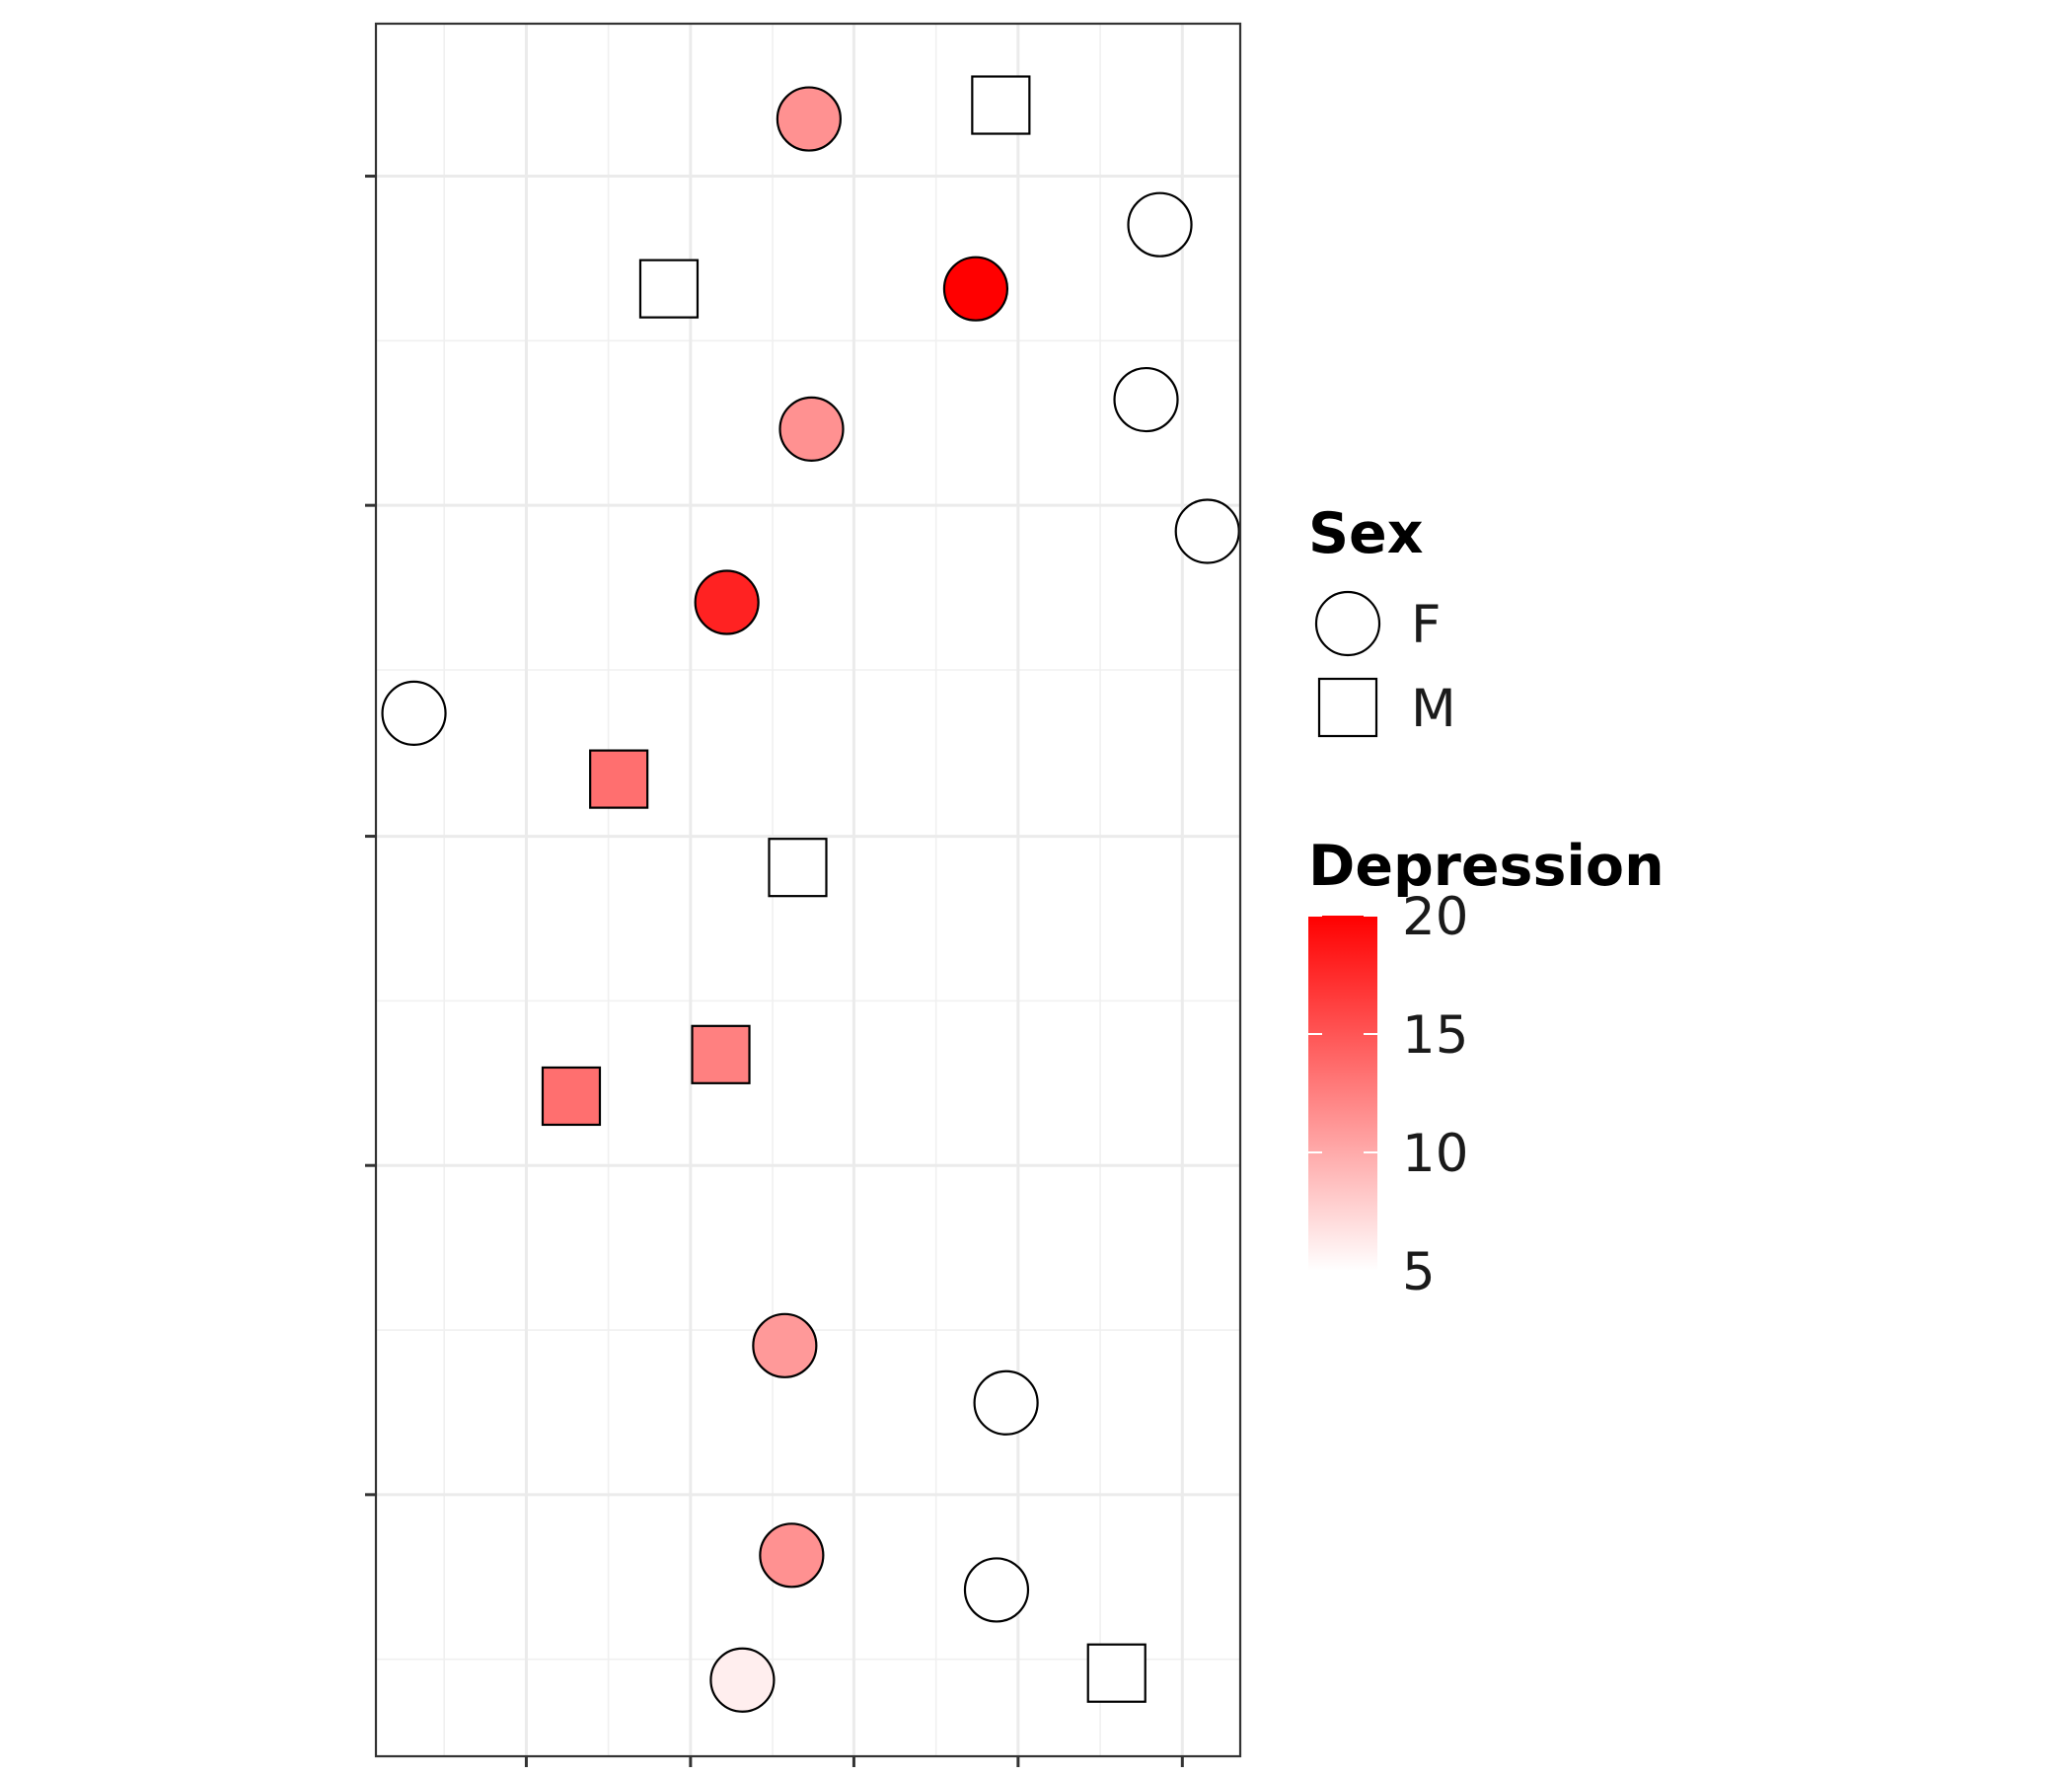  What do you see at coordinates (1419, 1272) in the screenshot?
I see `colorbar-tick-label: 5` at bounding box center [1419, 1272].